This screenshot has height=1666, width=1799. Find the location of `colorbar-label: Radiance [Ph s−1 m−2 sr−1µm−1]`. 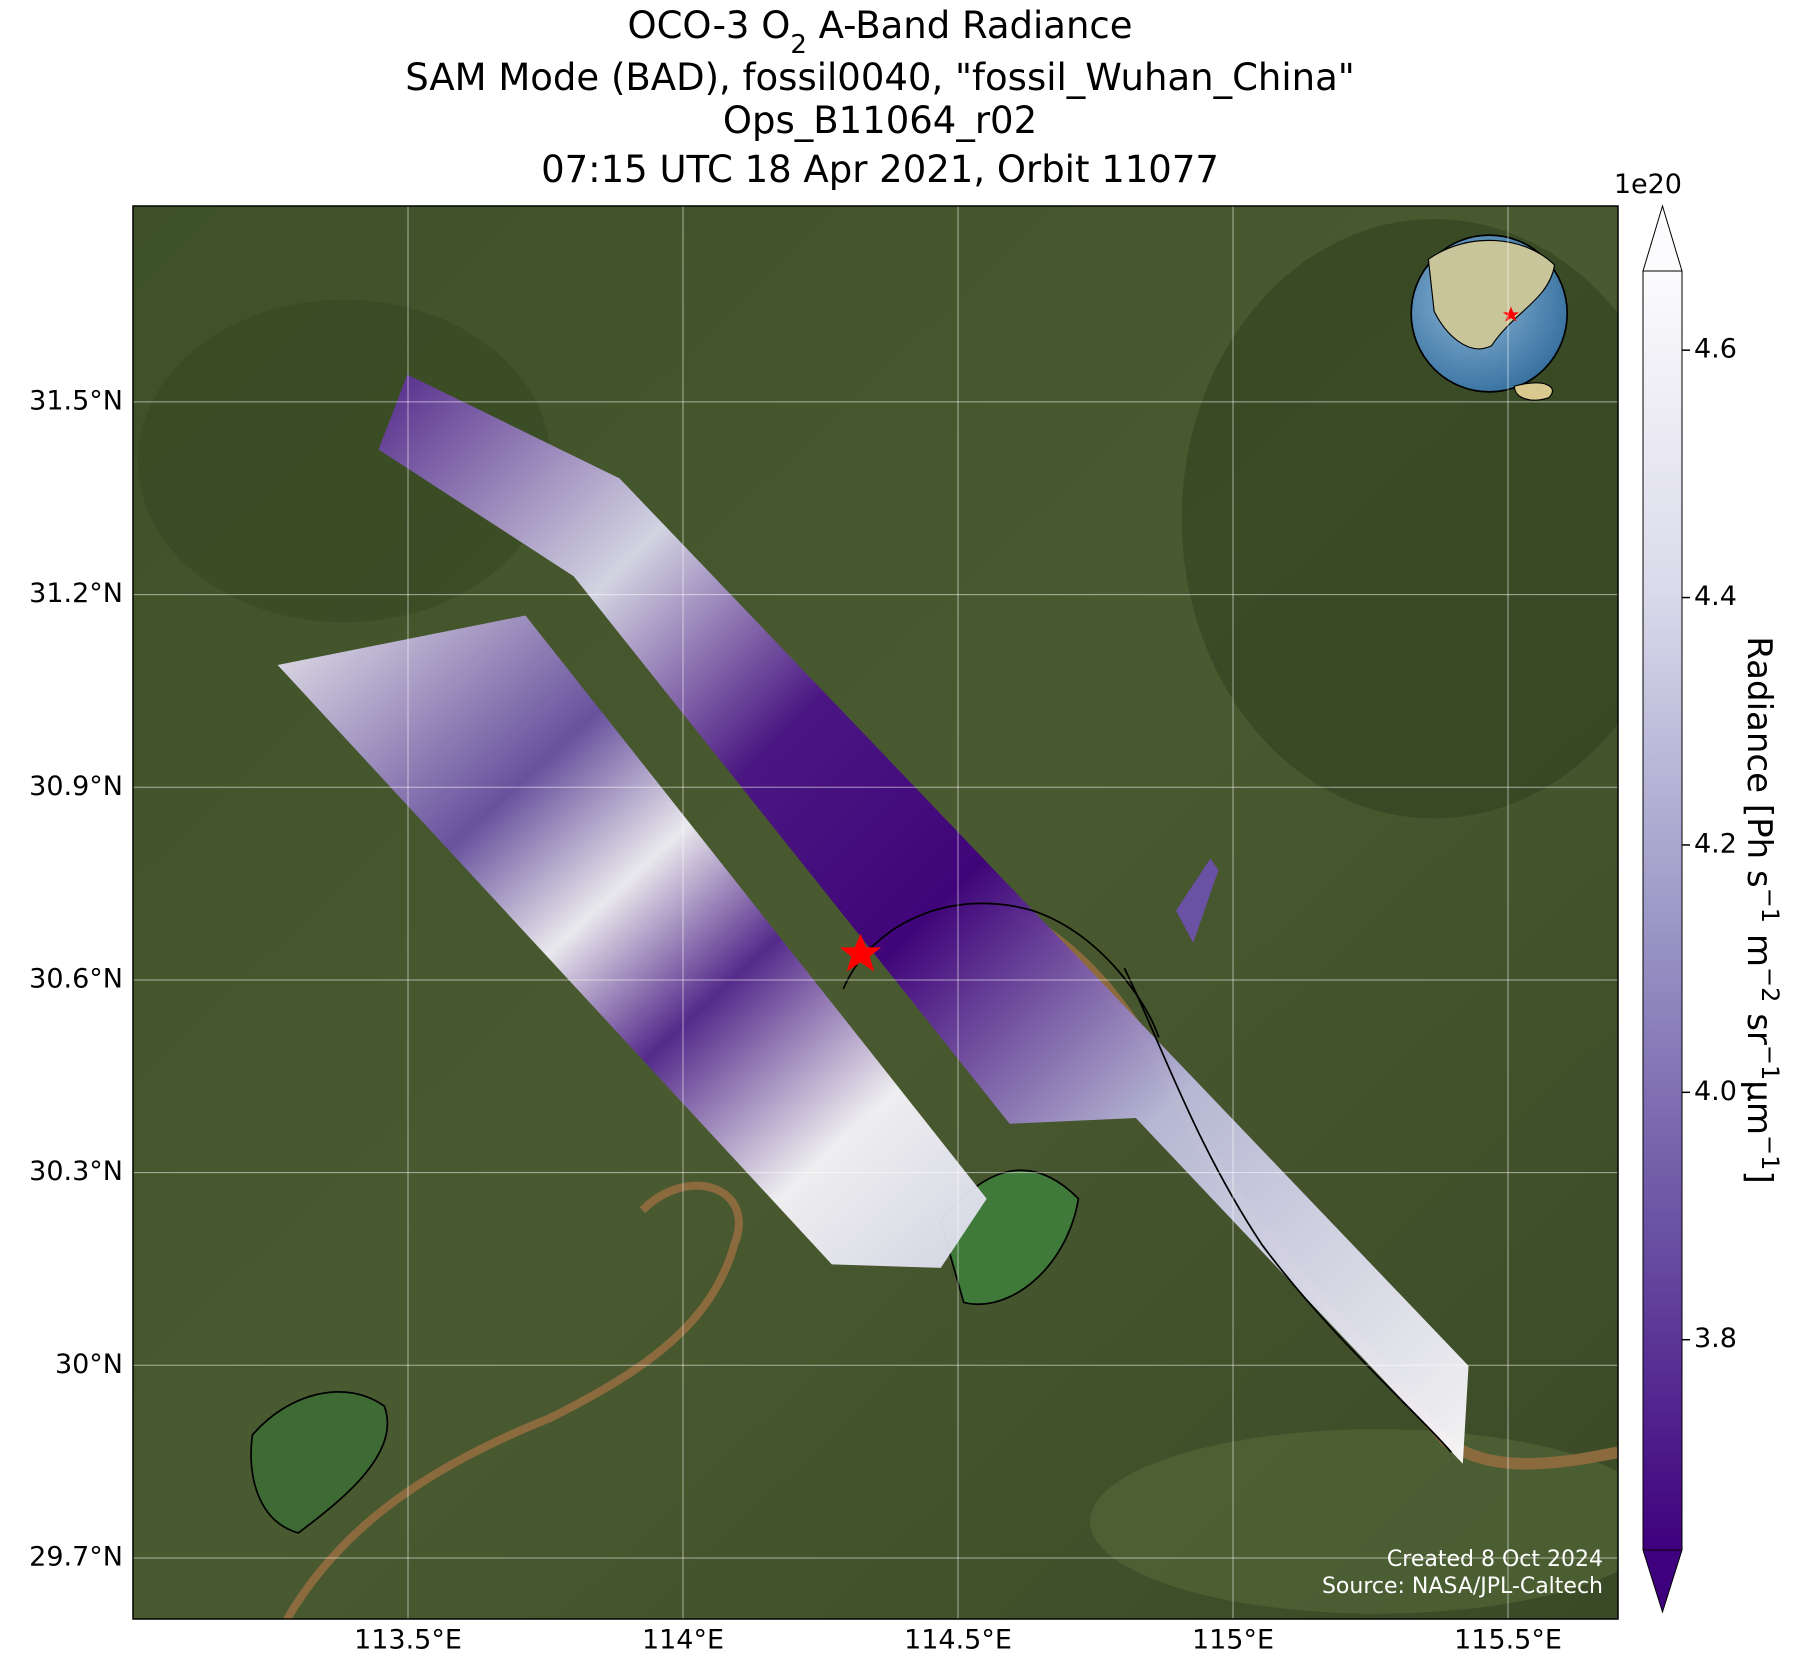

colorbar-label: Radiance [Ph s−1 m−2 sr−1µm−1] is located at coordinates (1761, 909).